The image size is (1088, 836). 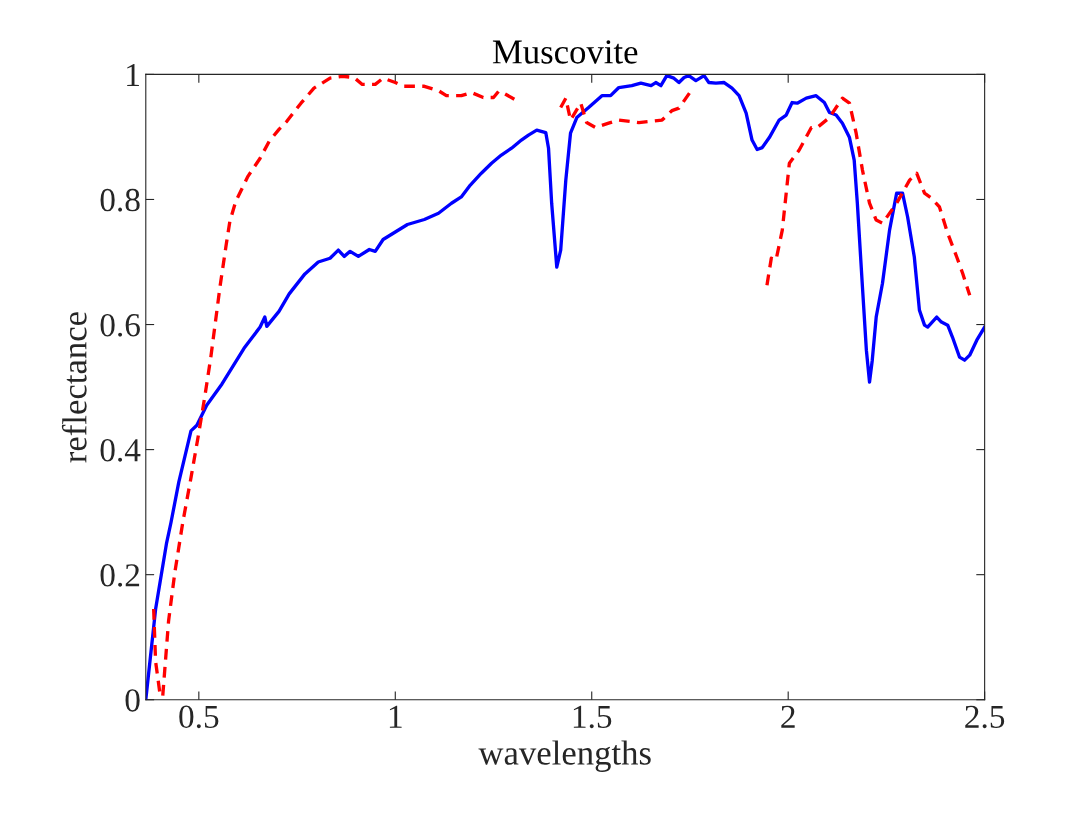 I want to click on x-axis-title: wavelengths, so click(x=564, y=756).